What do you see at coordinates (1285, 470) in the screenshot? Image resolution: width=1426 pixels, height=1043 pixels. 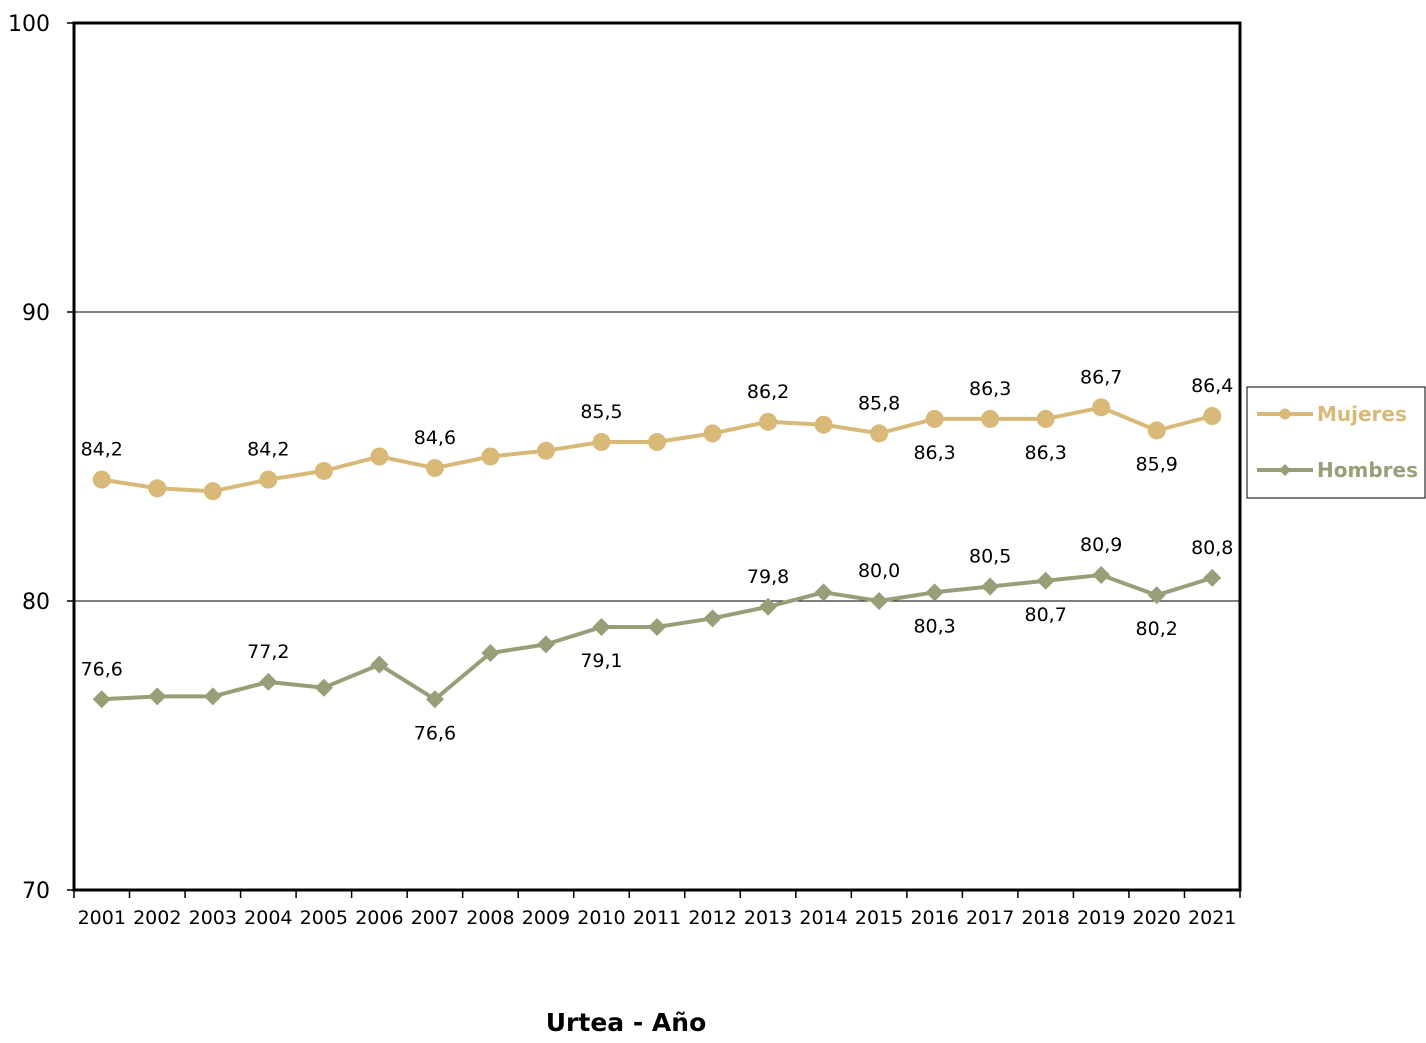 I see `legend-marker-hombres` at bounding box center [1285, 470].